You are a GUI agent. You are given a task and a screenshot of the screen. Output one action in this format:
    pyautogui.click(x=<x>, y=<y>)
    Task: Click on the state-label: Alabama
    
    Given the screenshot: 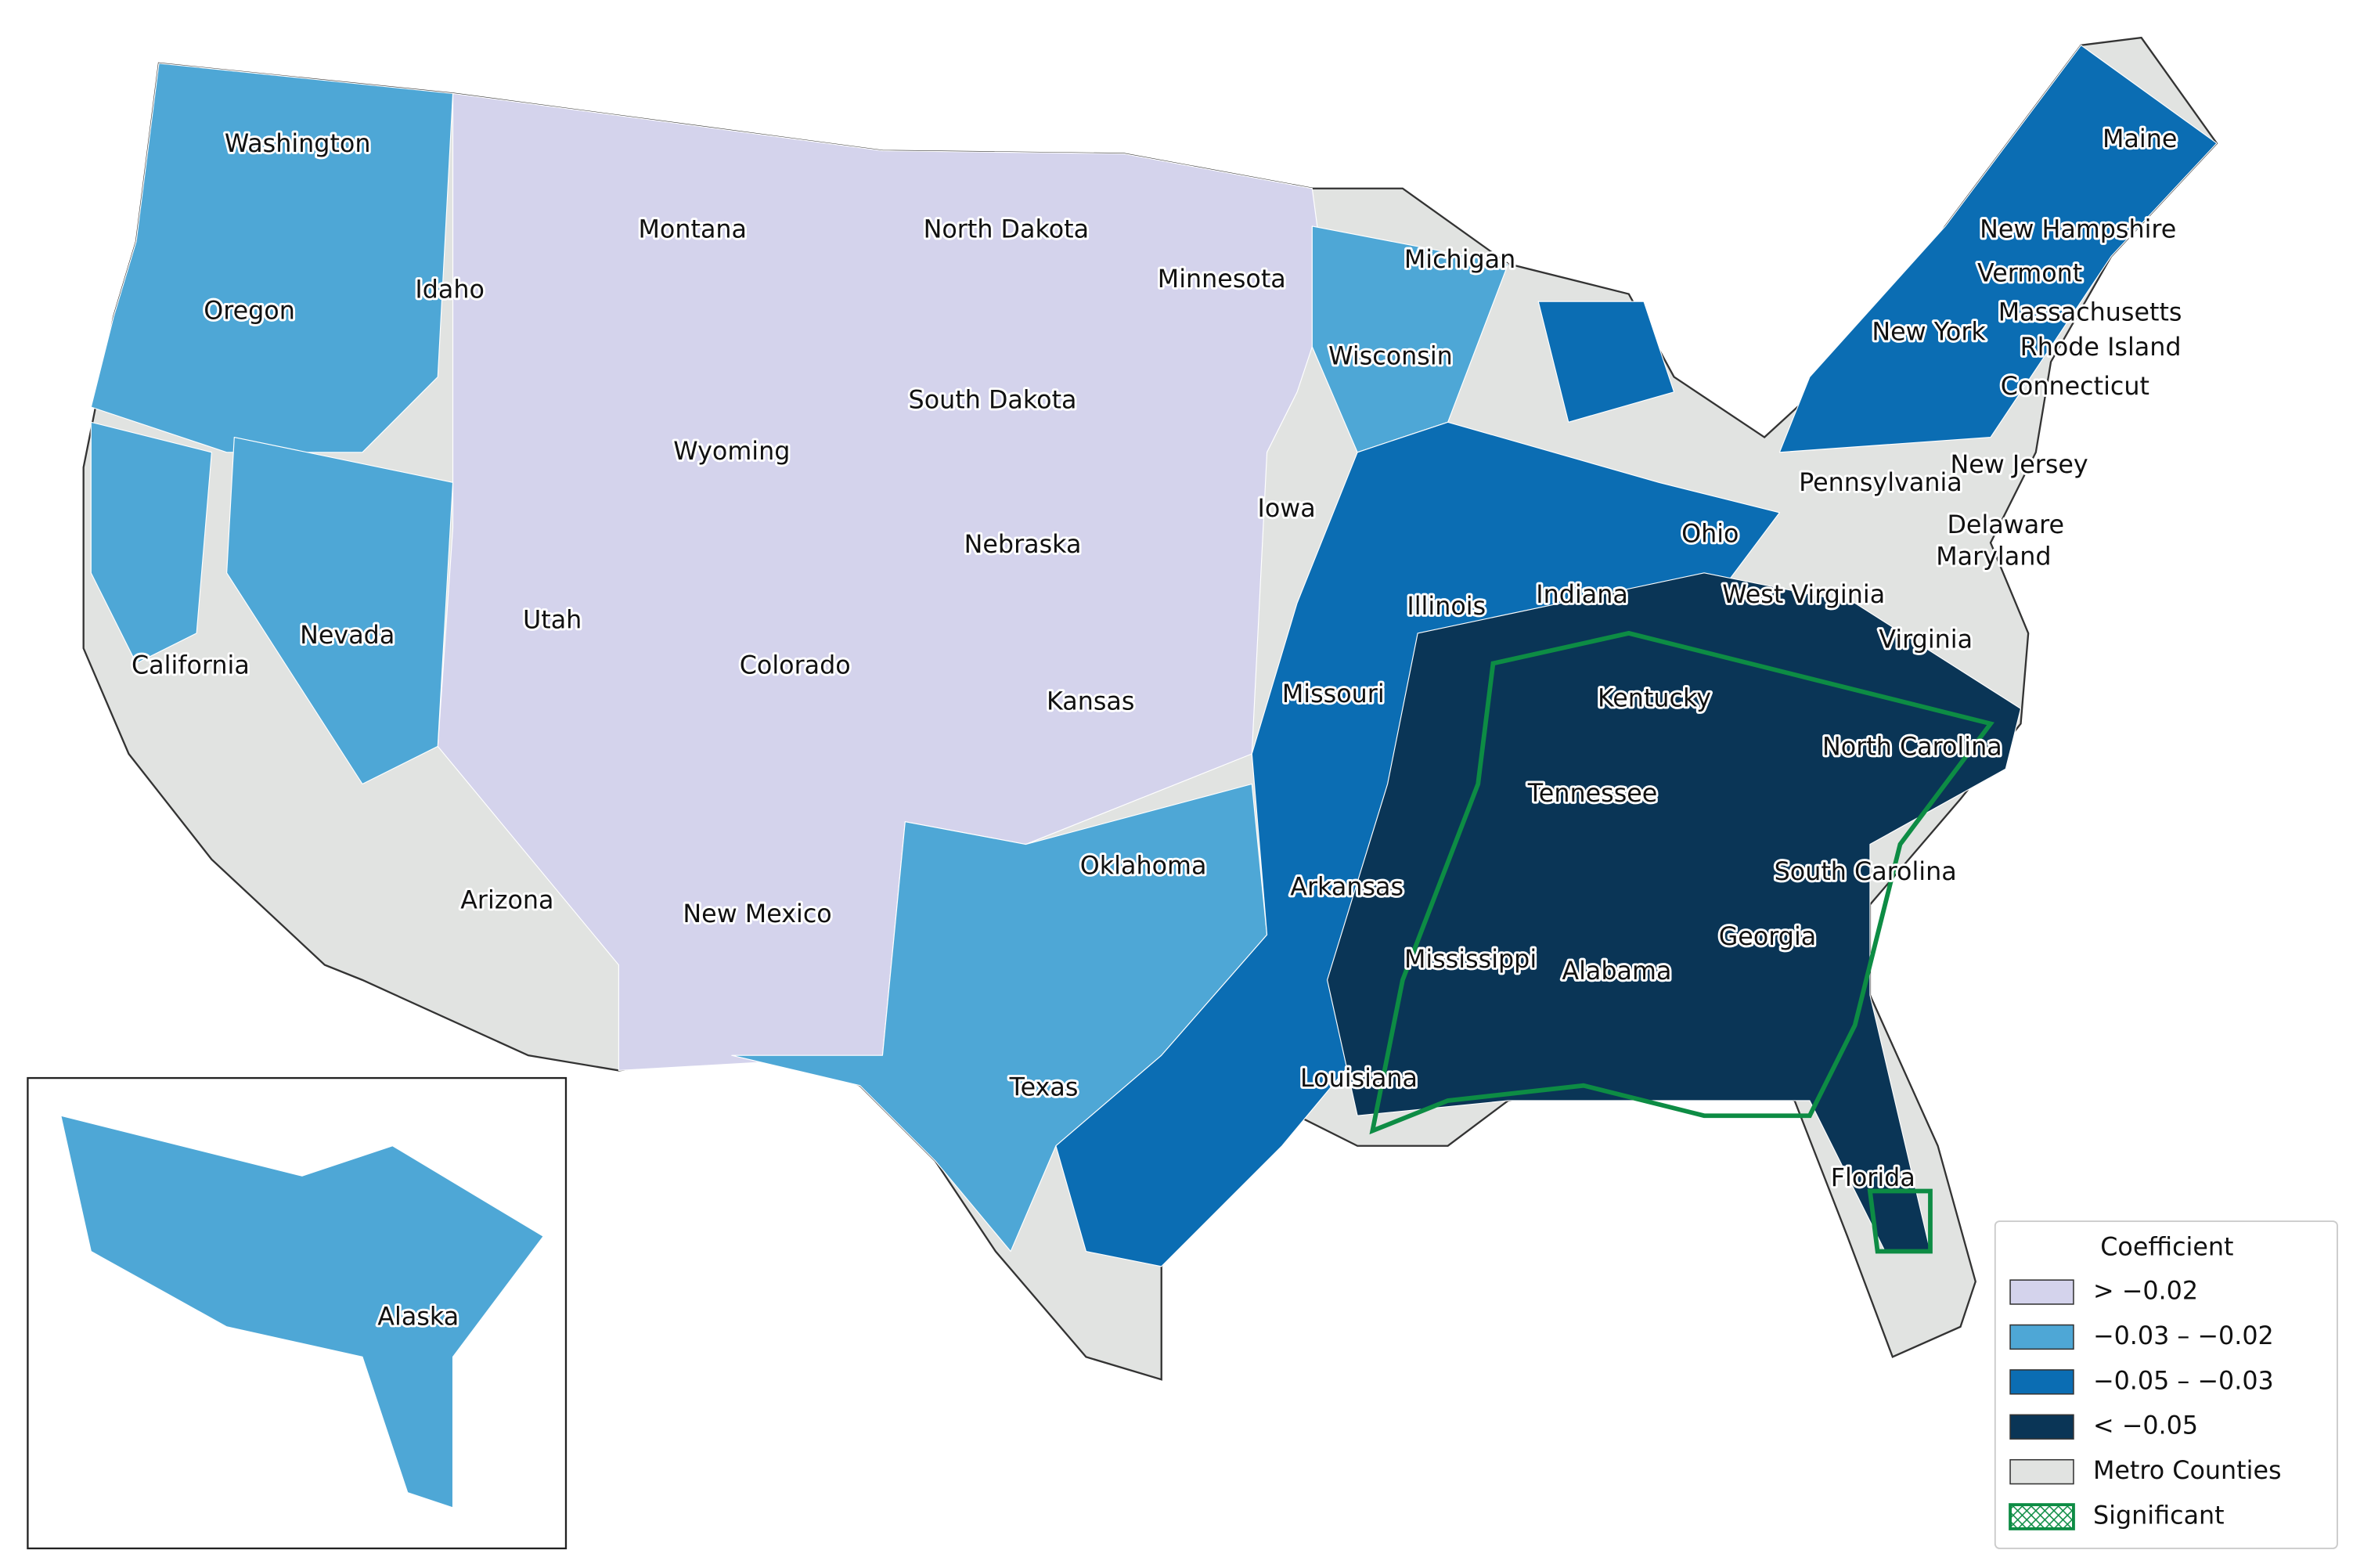 What is the action you would take?
    pyautogui.click(x=1616, y=971)
    